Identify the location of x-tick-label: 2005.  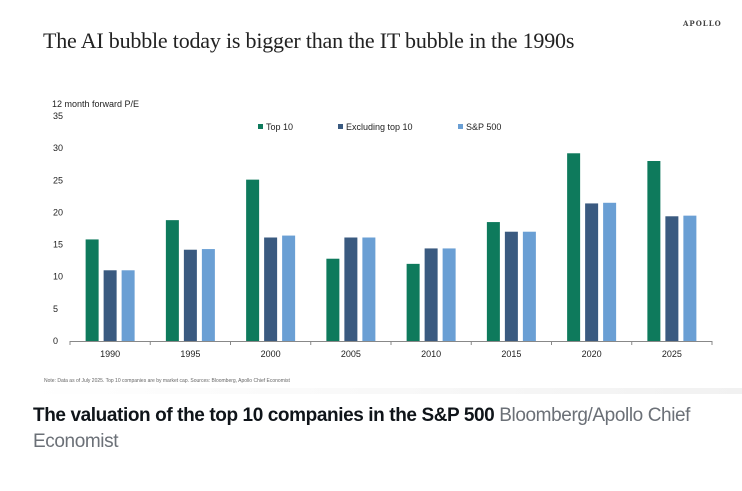
(351, 354).